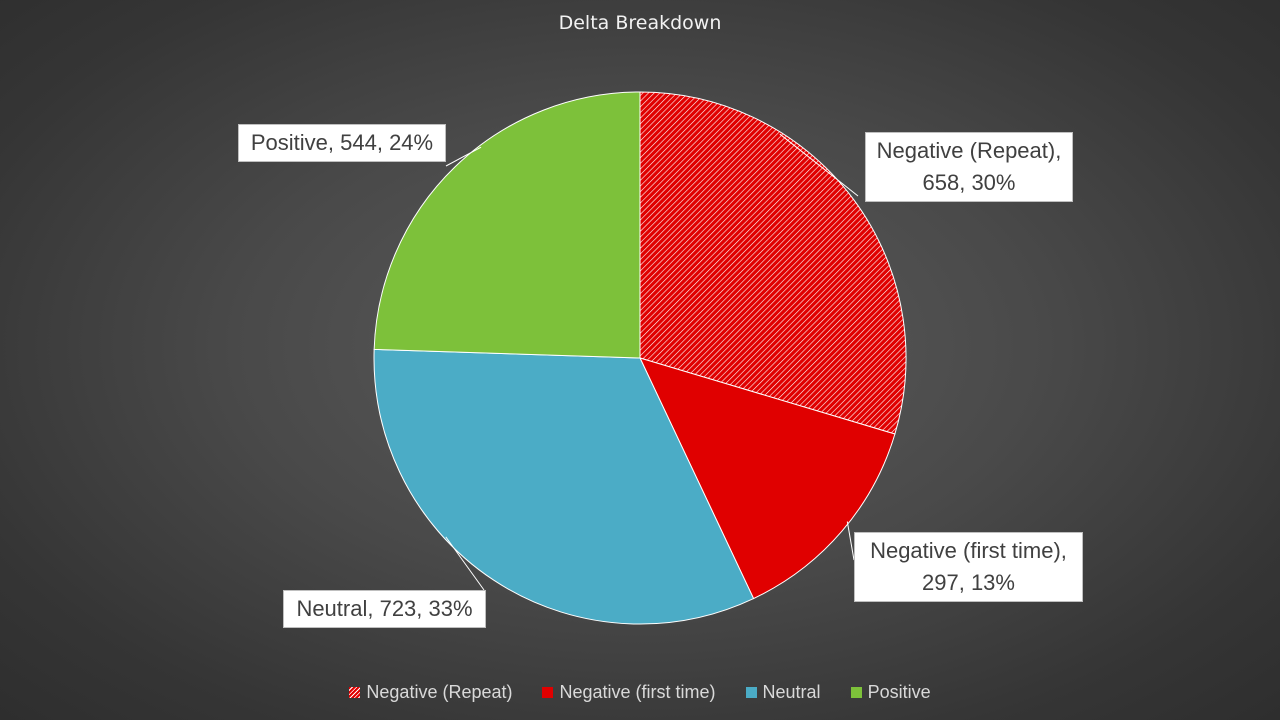 The width and height of the screenshot is (1280, 720). I want to click on legend-item-negative-repeat: Negative (Repeat), so click(430, 692).